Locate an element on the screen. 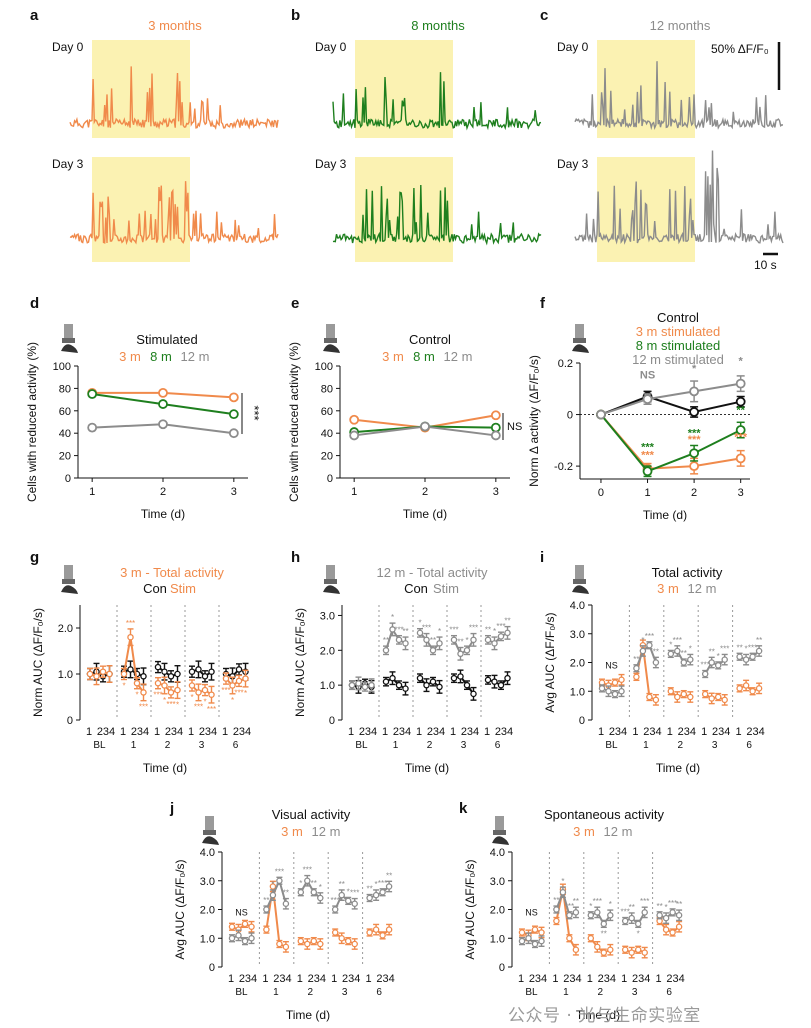 Image resolution: width=811 pixels, height=1028 pixels. group-label: 2 is located at coordinates (168, 745).